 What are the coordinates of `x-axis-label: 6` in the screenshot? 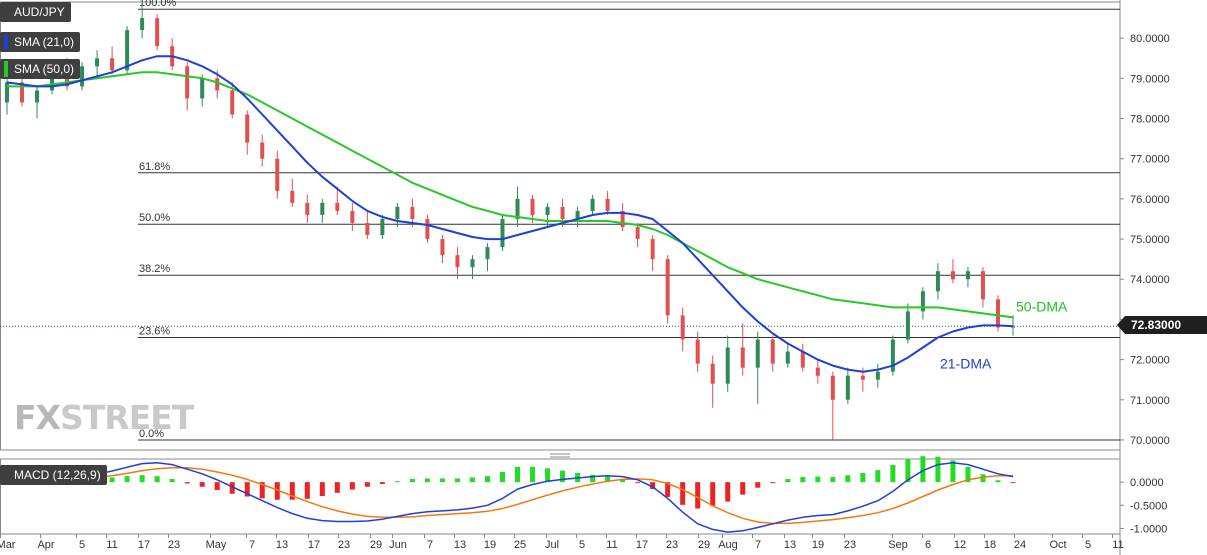 It's located at (928, 545).